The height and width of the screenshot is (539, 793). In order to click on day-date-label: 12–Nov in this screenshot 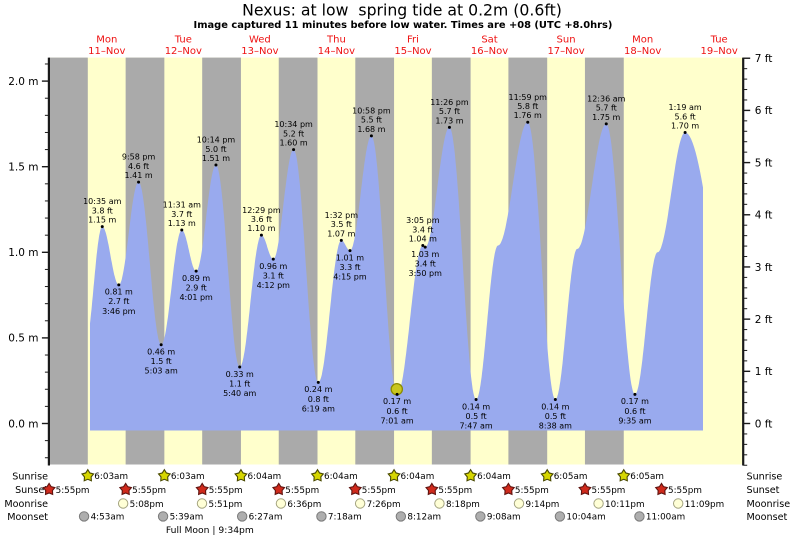, I will do `click(183, 51)`.